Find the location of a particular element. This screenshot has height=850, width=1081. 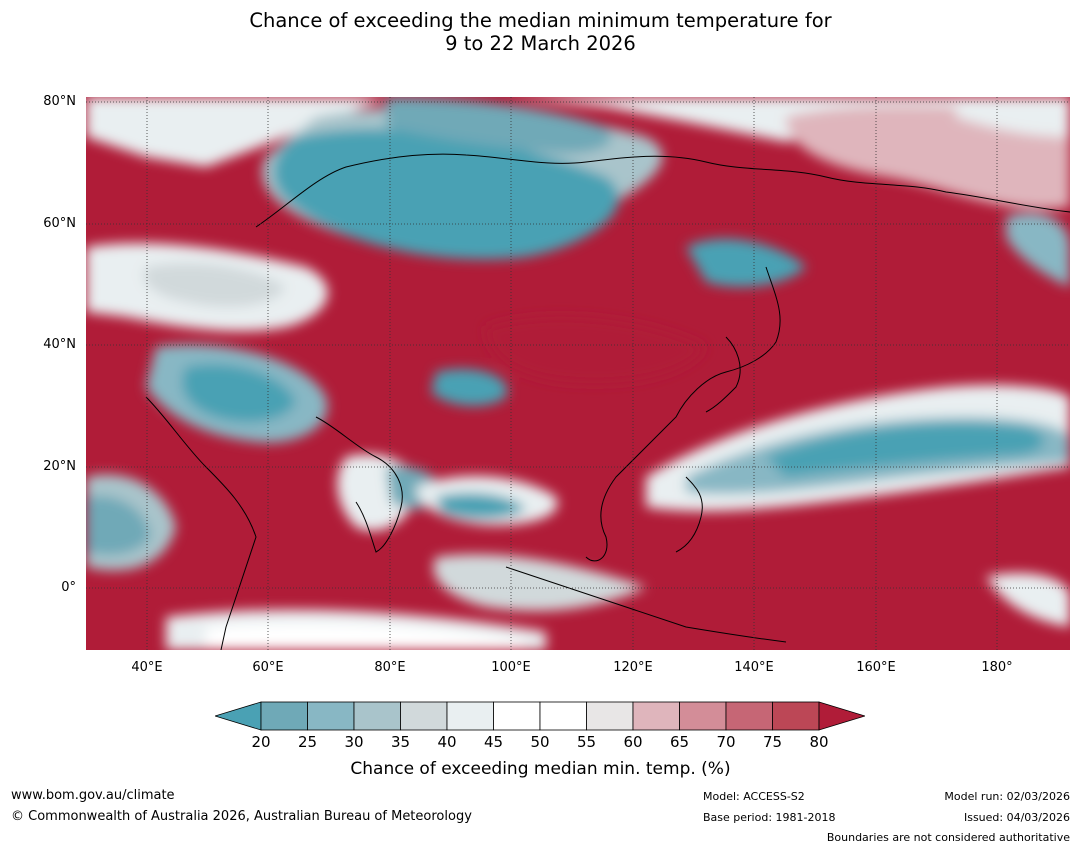

colorbar-tick-label: 45 is located at coordinates (493, 742).